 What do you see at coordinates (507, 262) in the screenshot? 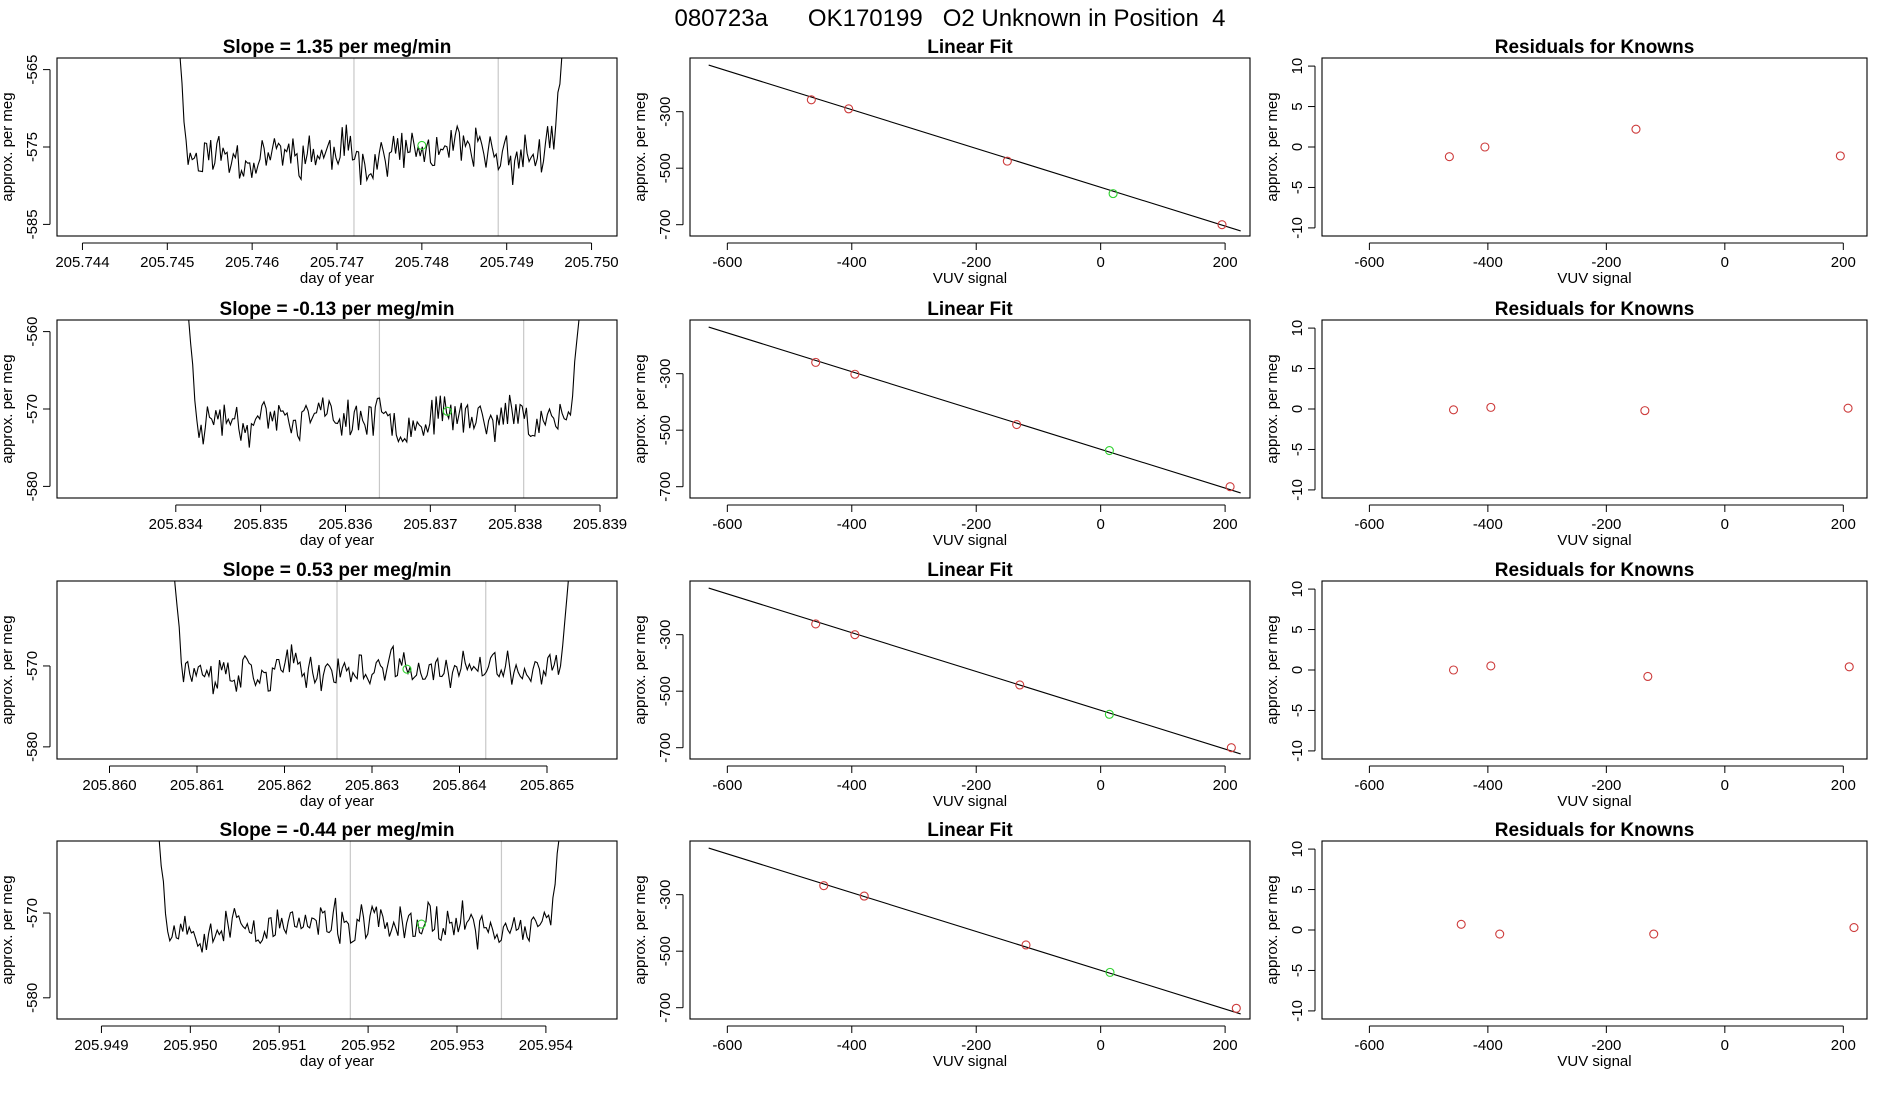
I see `x-tick-label: 205.749` at bounding box center [507, 262].